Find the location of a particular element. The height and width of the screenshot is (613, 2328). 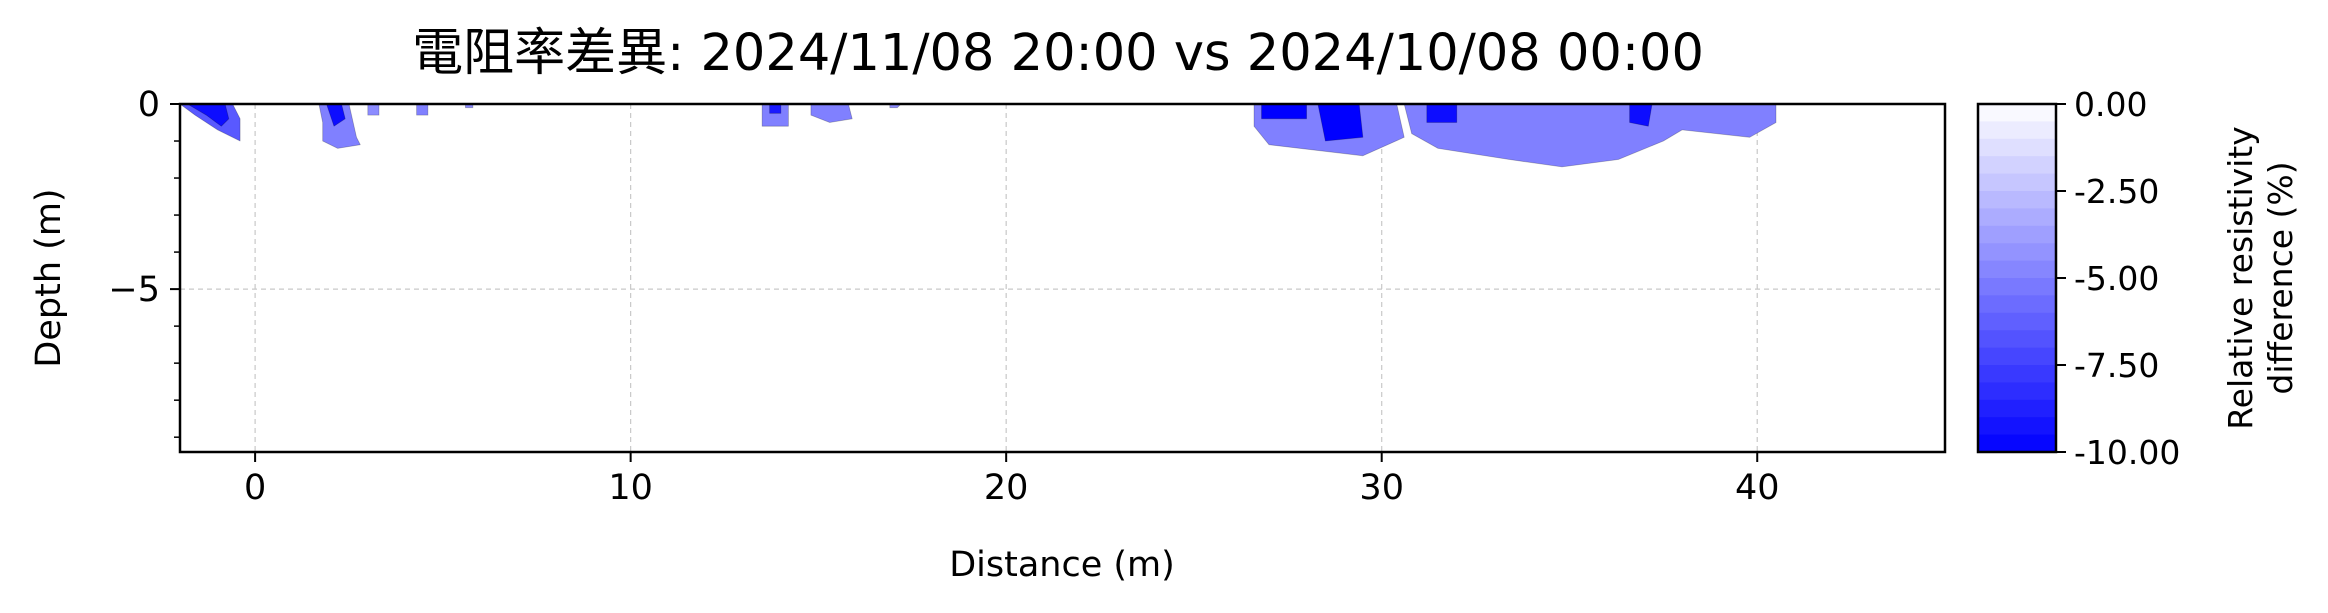

x-tick-label-4: 40 is located at coordinates (1757, 488).